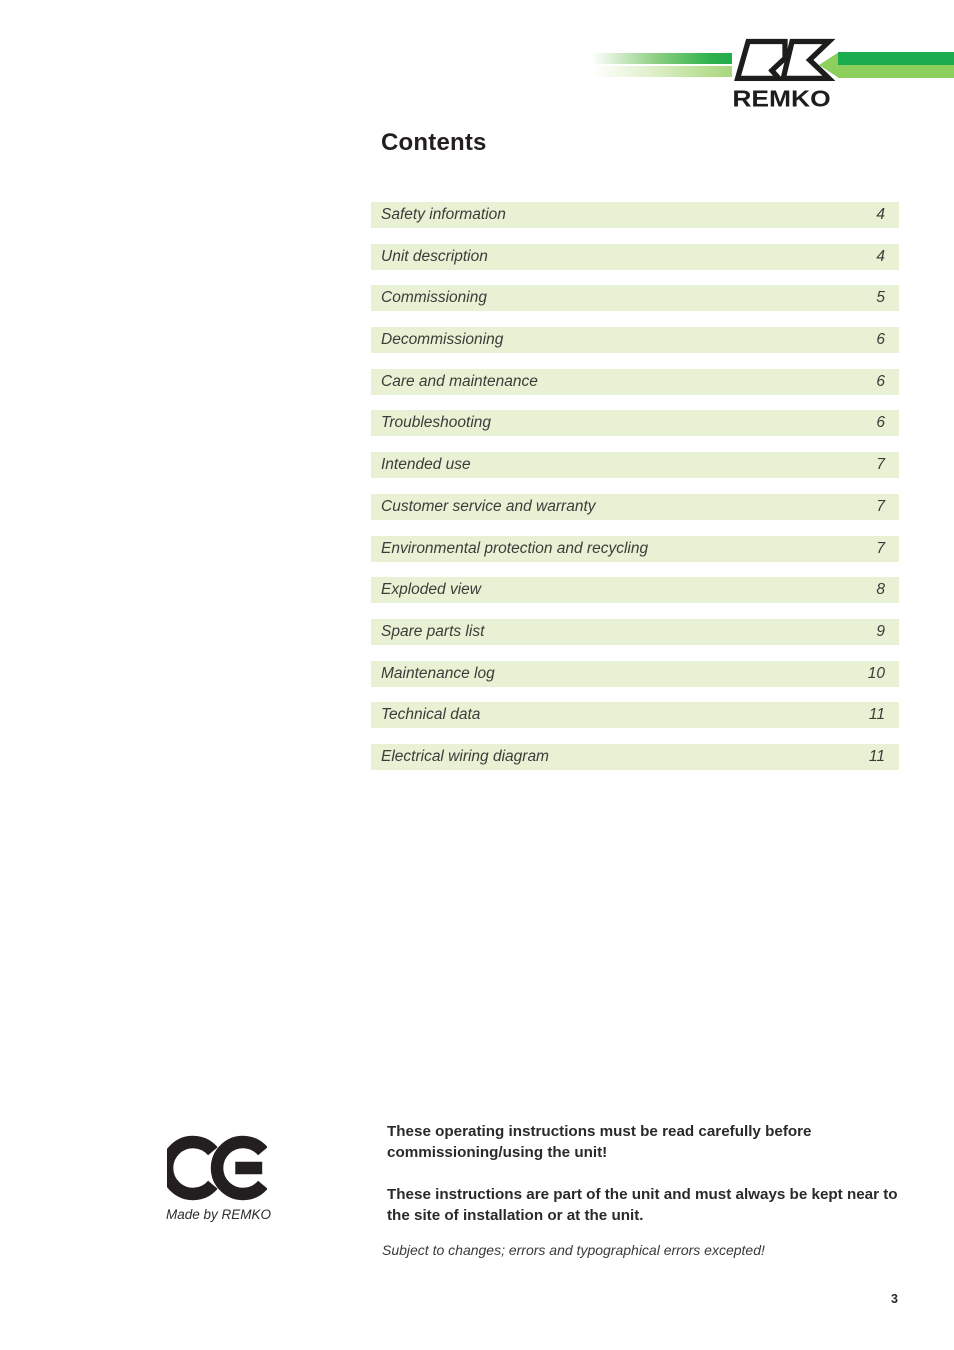 The image size is (954, 1350). I want to click on toc-entry-label: Maintenance log, so click(438, 673).